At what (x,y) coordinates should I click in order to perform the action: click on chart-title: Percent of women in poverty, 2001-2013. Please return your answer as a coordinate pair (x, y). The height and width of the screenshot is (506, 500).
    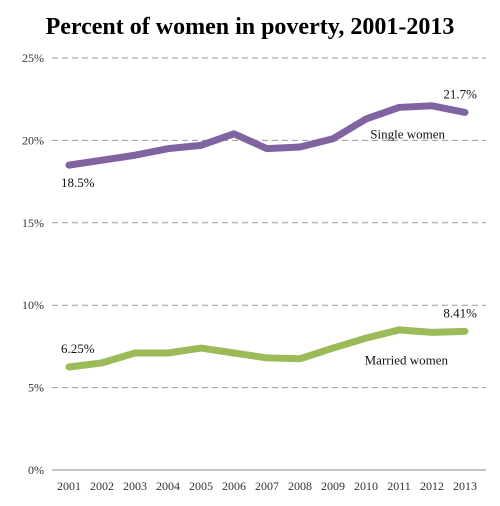
    Looking at the image, I should click on (250, 27).